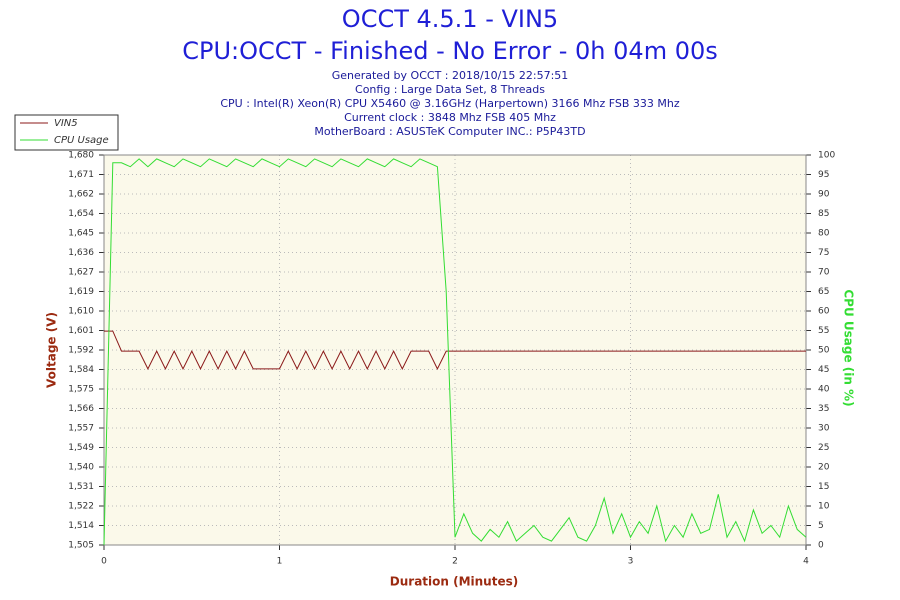 The height and width of the screenshot is (600, 900). Describe the element at coordinates (824, 234) in the screenshot. I see `y2-tick-label: 80` at that location.